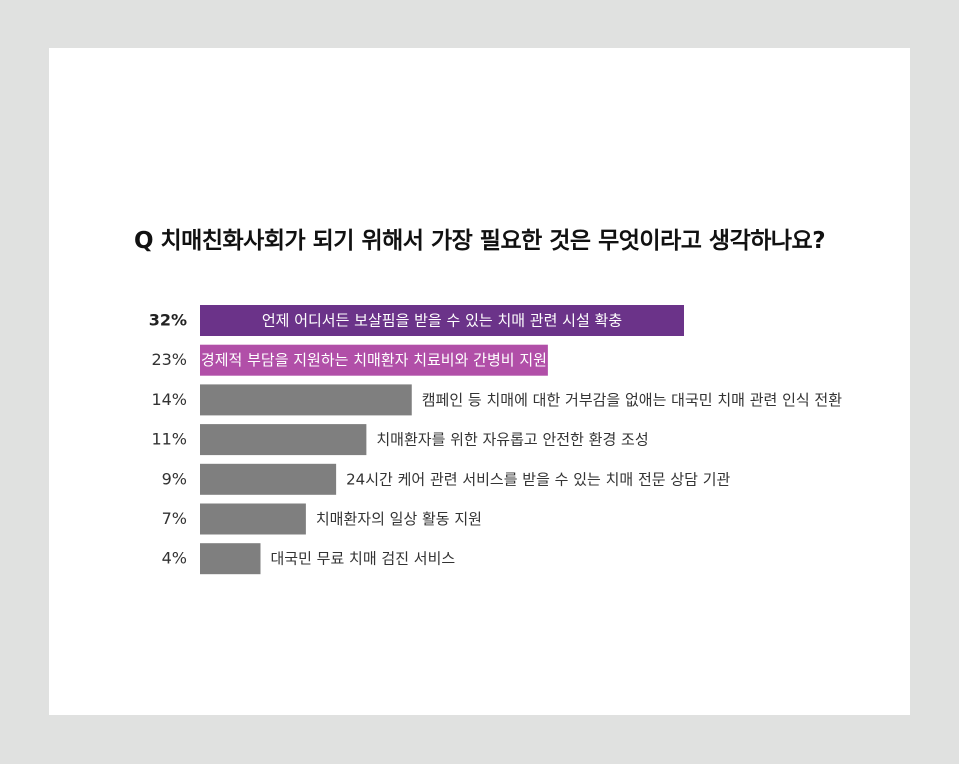 The height and width of the screenshot is (764, 959). Describe the element at coordinates (174, 518) in the screenshot. I see `bar-value-label: 7%` at that location.